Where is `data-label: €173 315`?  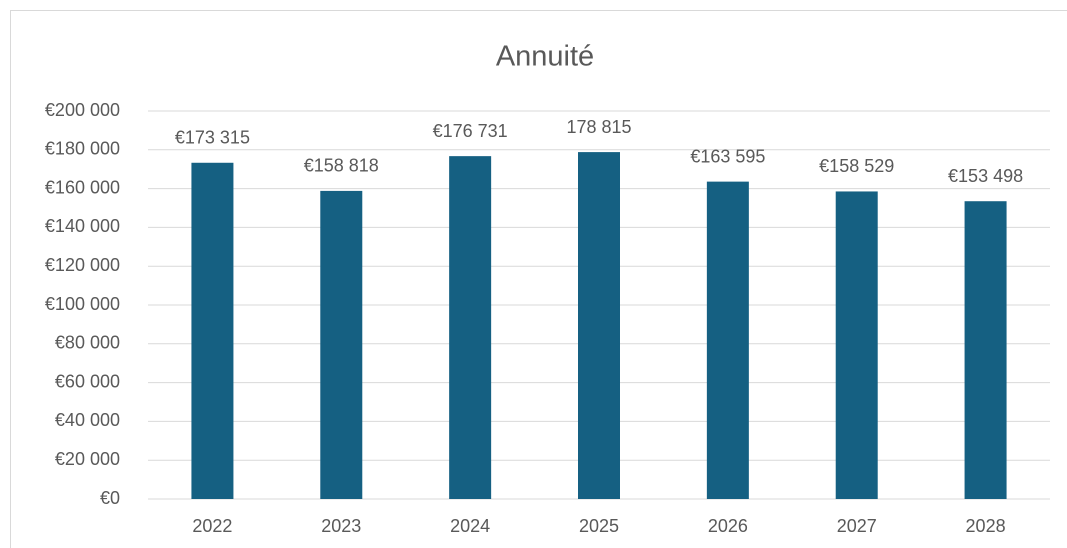 data-label: €173 315 is located at coordinates (212, 138).